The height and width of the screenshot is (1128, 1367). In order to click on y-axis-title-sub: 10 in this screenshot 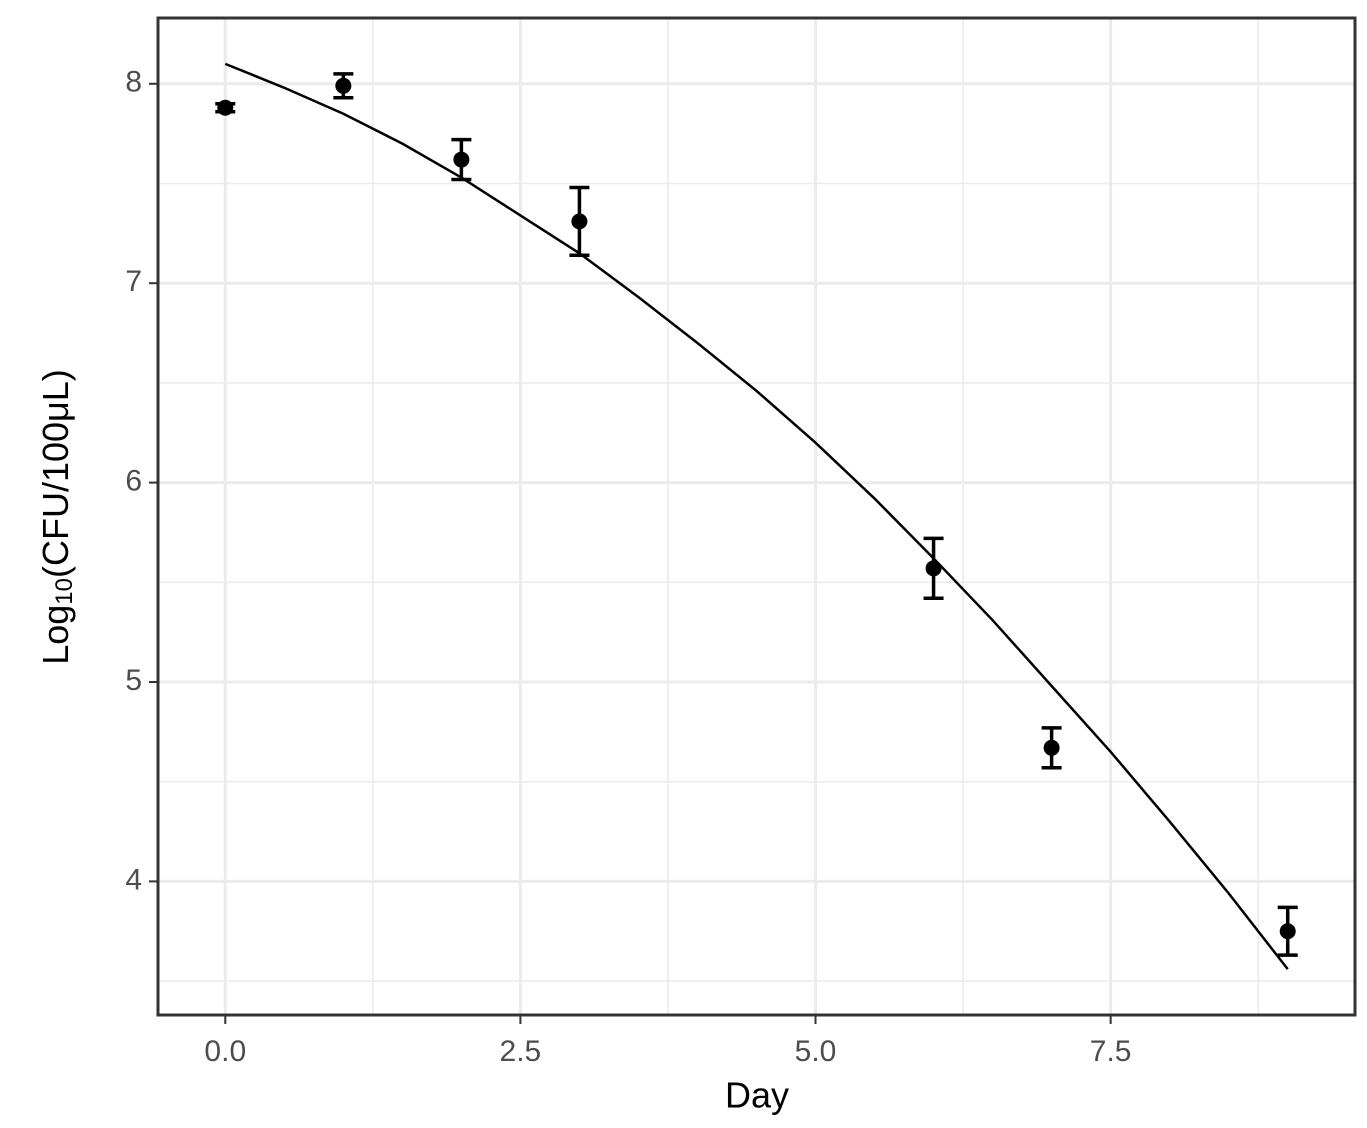, I will do `click(64, 591)`.